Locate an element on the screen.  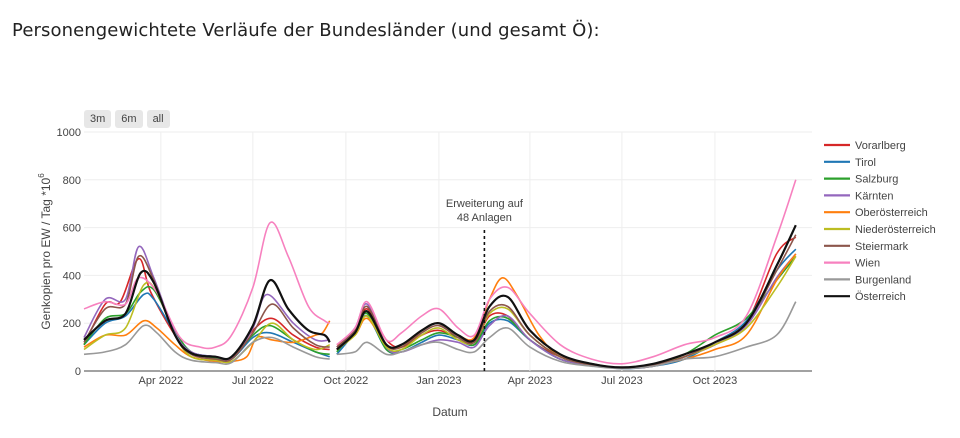
legend-item: Vorarlberg is located at coordinates (865, 146).